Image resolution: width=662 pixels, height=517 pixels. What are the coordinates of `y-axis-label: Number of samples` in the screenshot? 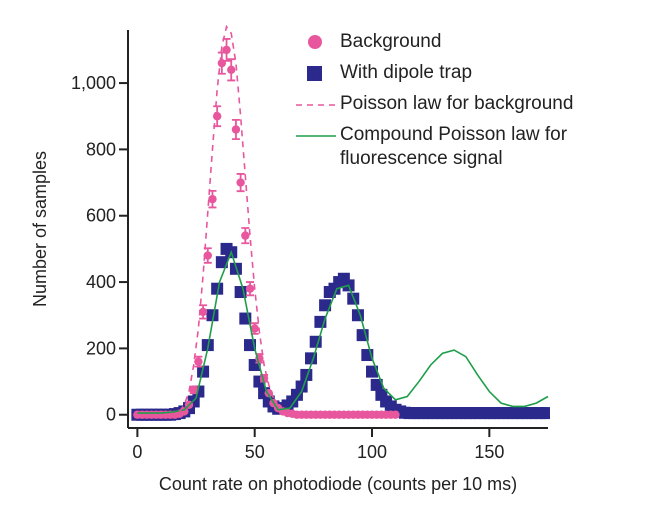 It's located at (40, 229).